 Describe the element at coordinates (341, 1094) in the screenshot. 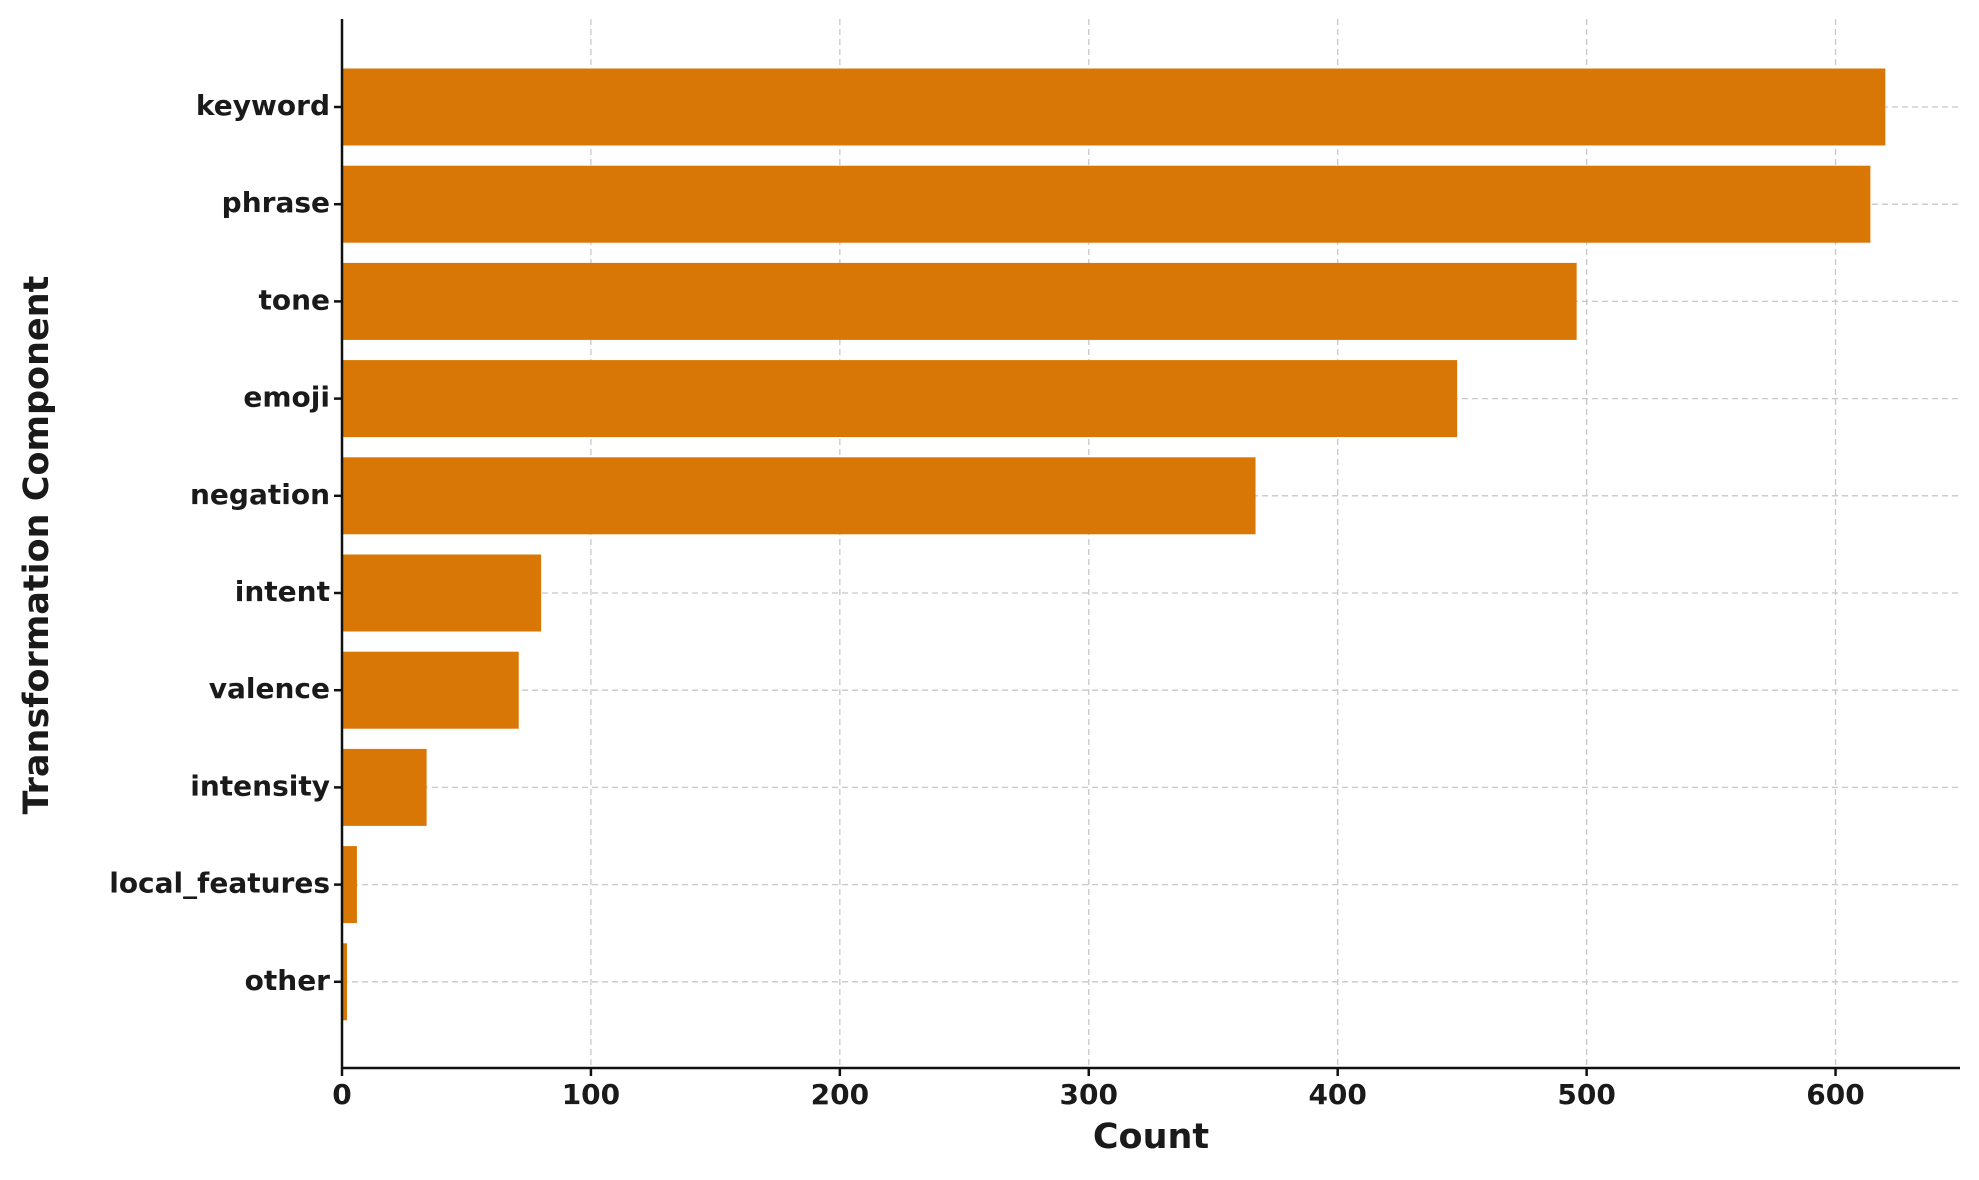

I see `x-tick-label: 0` at that location.